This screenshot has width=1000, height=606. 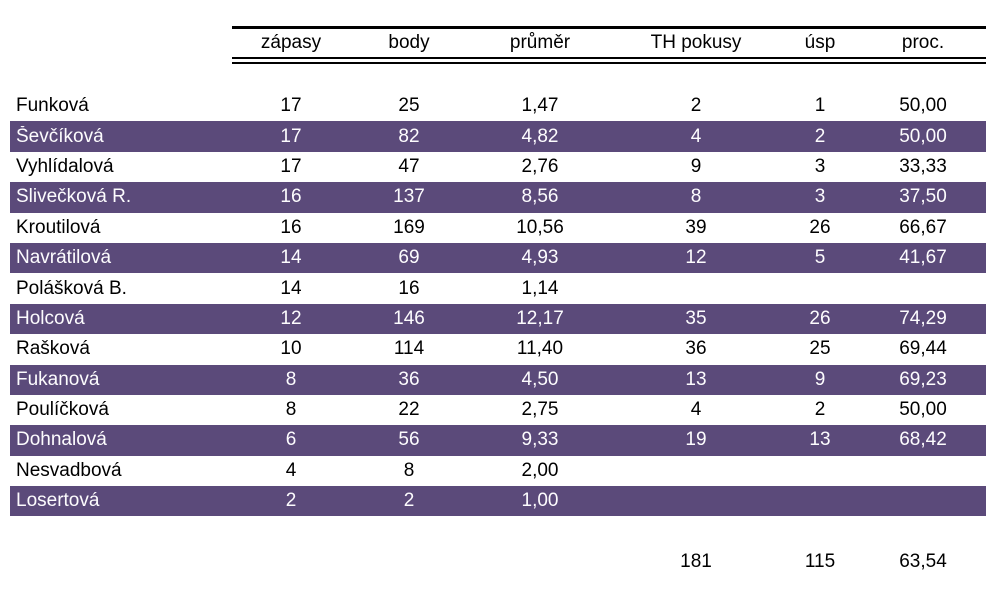 What do you see at coordinates (540, 166) in the screenshot?
I see `cell-prumer: 2,76` at bounding box center [540, 166].